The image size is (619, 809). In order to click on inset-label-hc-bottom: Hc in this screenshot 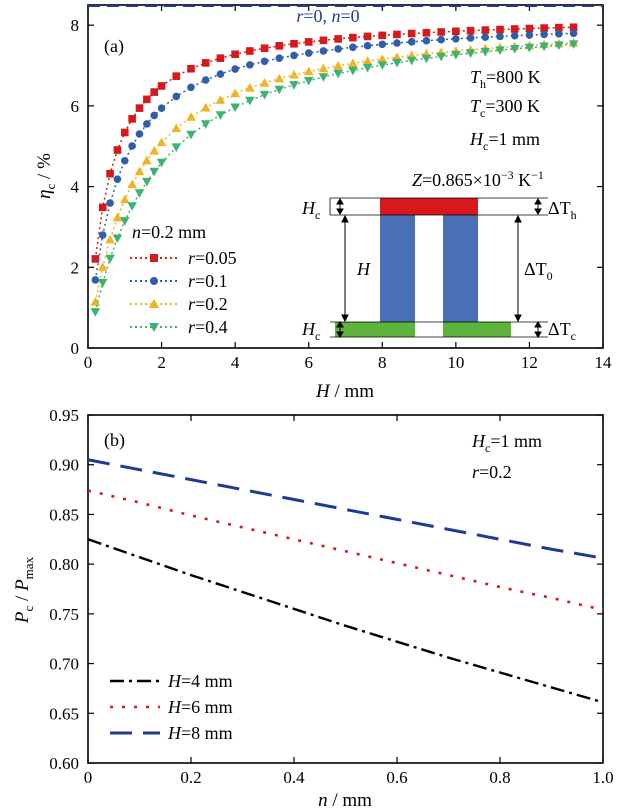, I will do `click(310, 331)`.